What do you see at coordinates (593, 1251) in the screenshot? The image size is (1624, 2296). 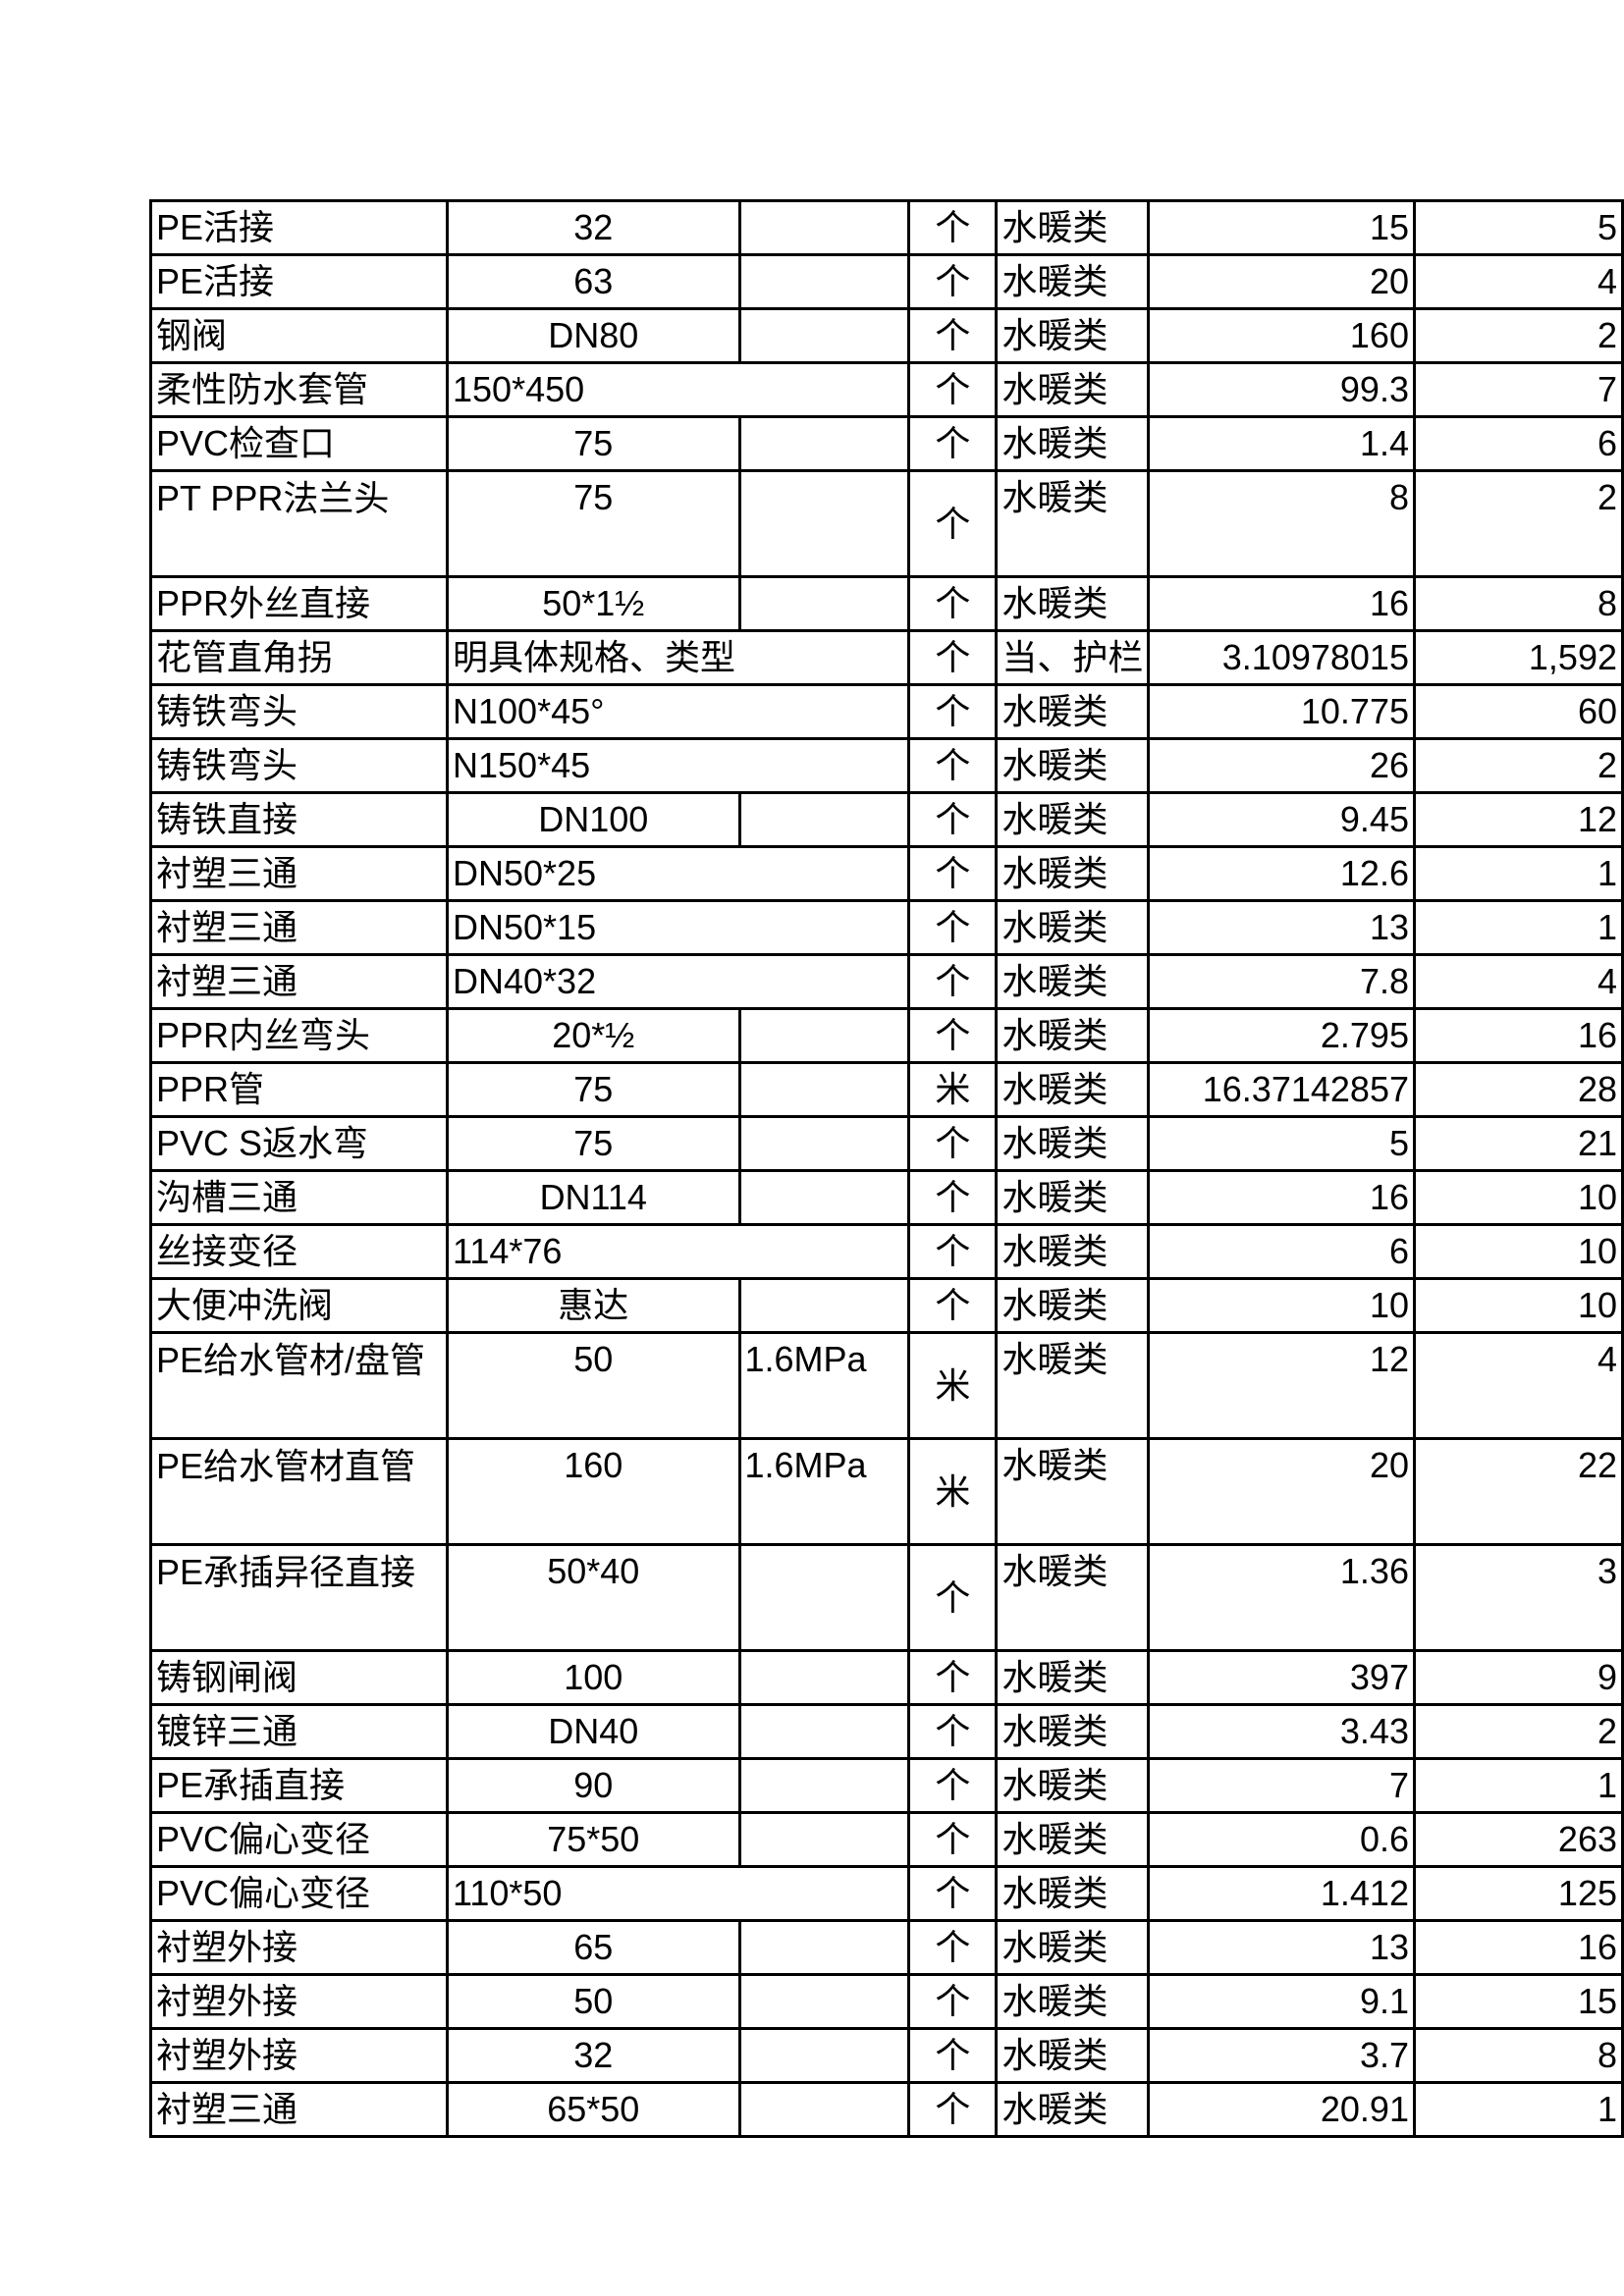 I see `spec-cell: 114*76` at bounding box center [593, 1251].